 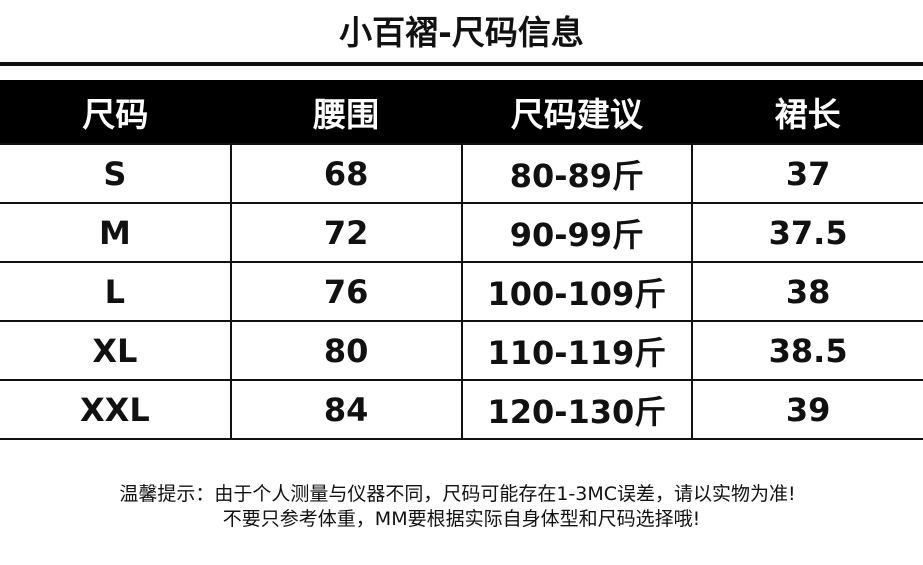 I want to click on table-row: L 76 100-109斤 38, so click(x=461, y=291).